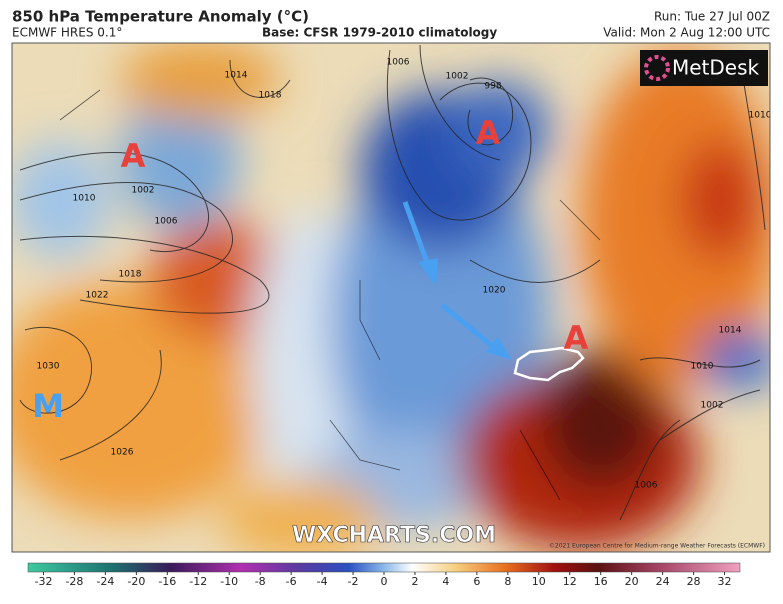  Describe the element at coordinates (394, 535) in the screenshot. I see `watermark: WXCHARTS.COM` at that location.